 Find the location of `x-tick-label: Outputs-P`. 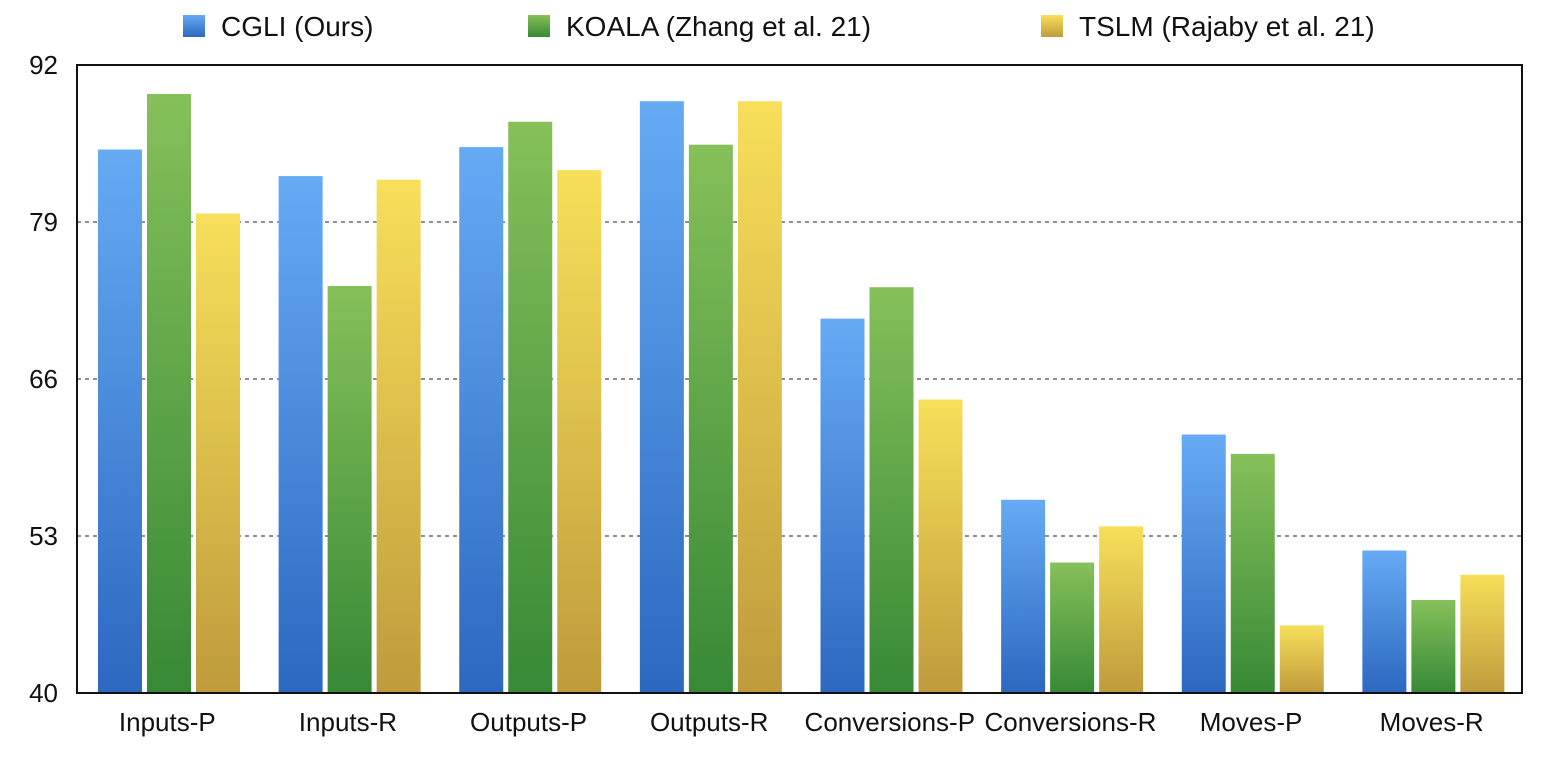

x-tick-label: Outputs-P is located at coordinates (528, 722).